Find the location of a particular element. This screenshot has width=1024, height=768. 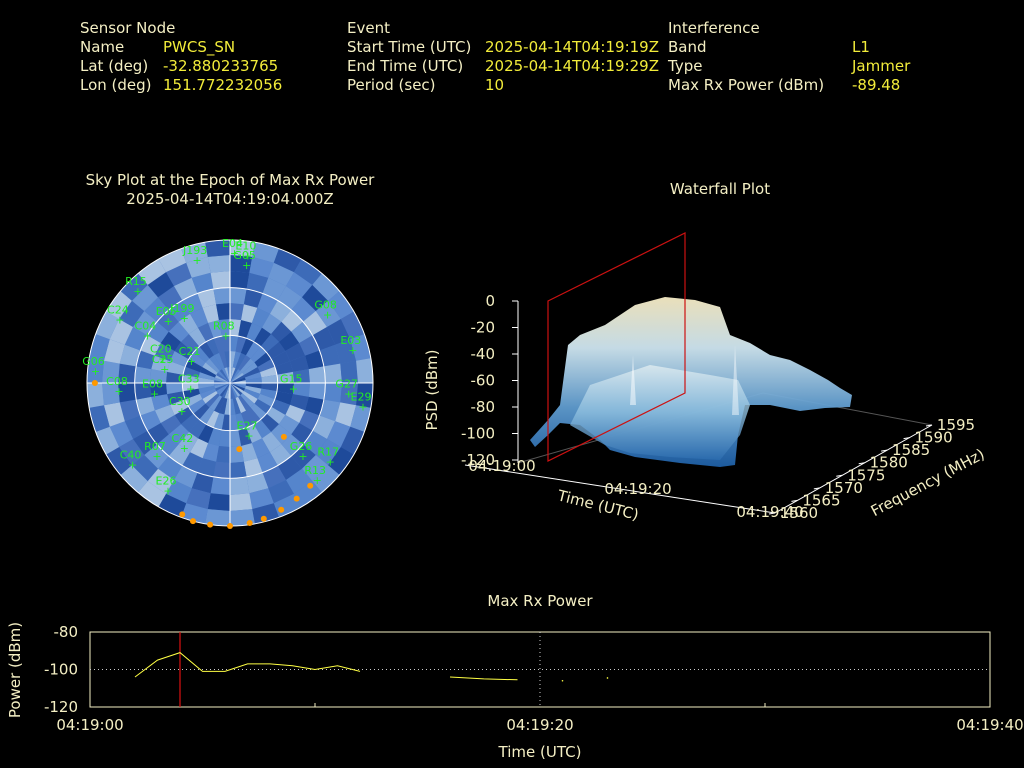

interference-band-label: Band is located at coordinates (687, 47).